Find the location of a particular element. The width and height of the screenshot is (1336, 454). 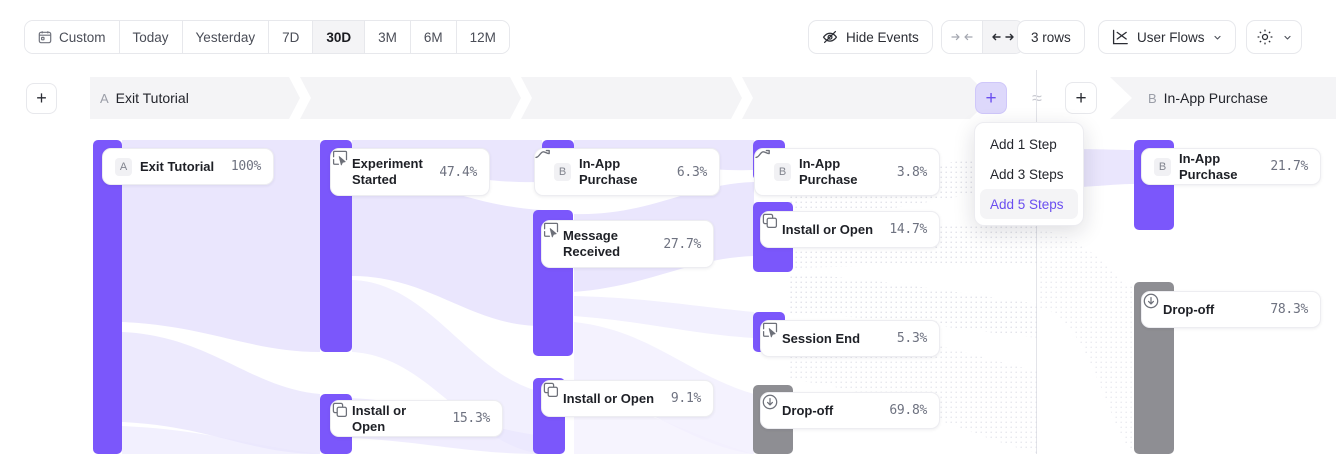

node-card: Message Received 27.7% is located at coordinates (627, 244).